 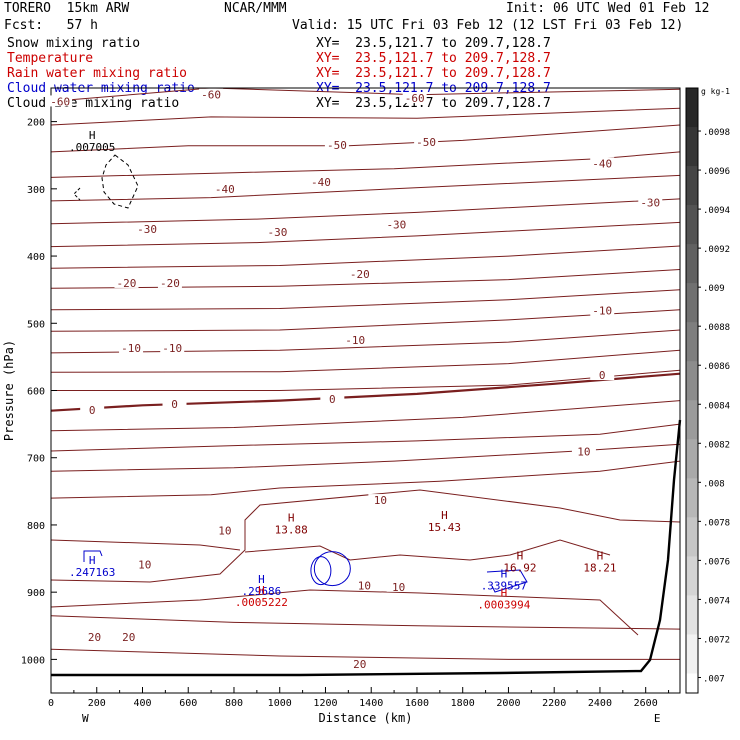 I want to click on colorbar-label: .0096, so click(x=716, y=172).